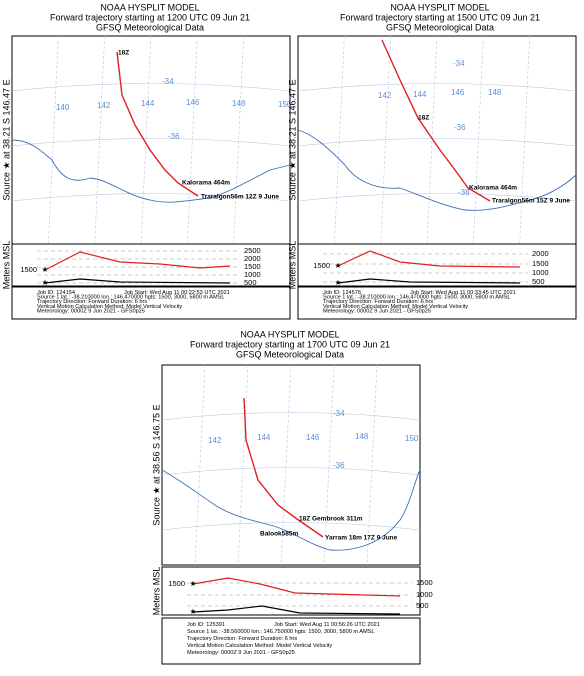 The height and width of the screenshot is (676, 584). What do you see at coordinates (331, 519) in the screenshot?
I see `map-label: 18Z Gembrook 311m` at bounding box center [331, 519].